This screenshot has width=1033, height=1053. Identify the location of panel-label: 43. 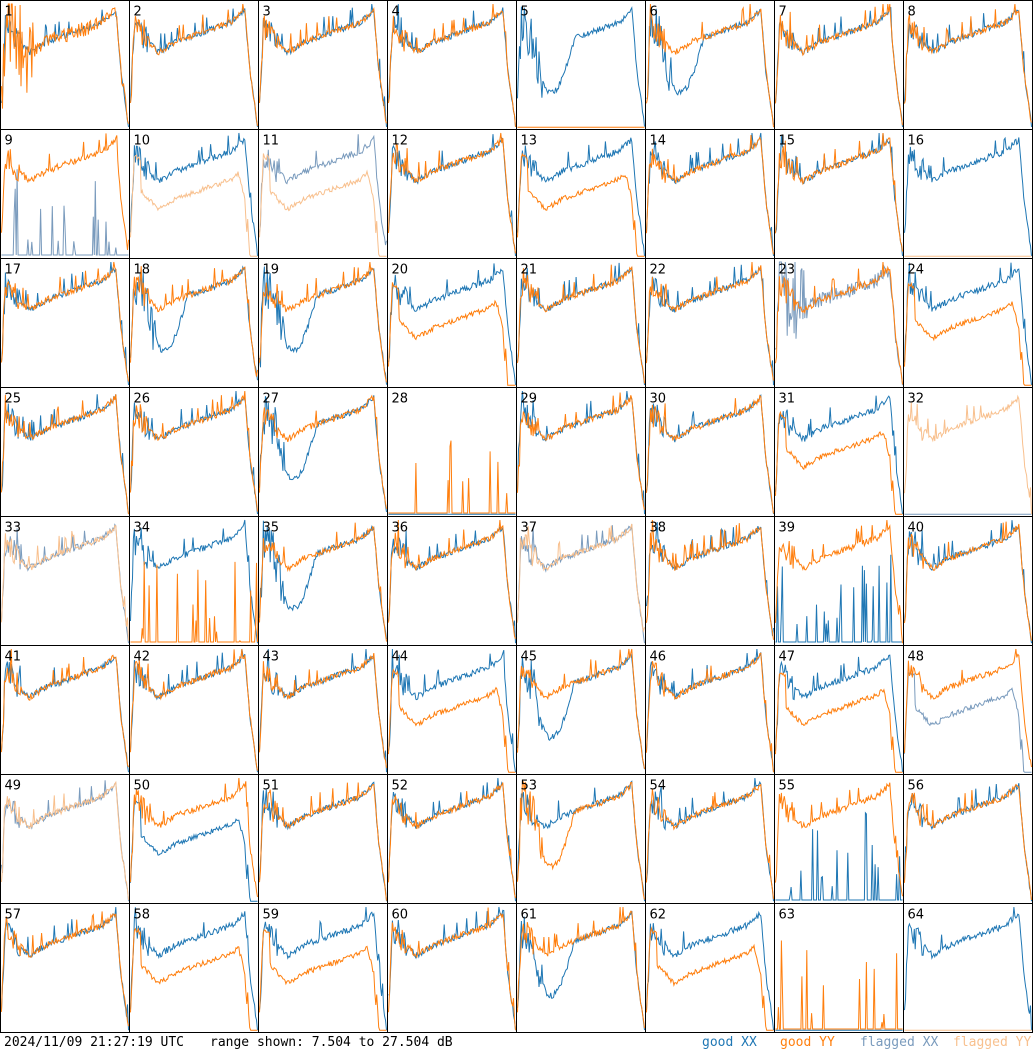
(271, 657).